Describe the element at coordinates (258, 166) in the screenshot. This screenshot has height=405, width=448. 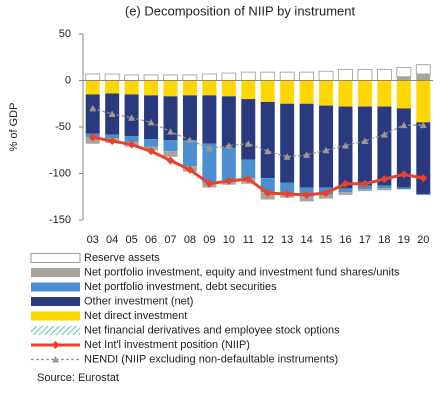
I see `line` at that location.